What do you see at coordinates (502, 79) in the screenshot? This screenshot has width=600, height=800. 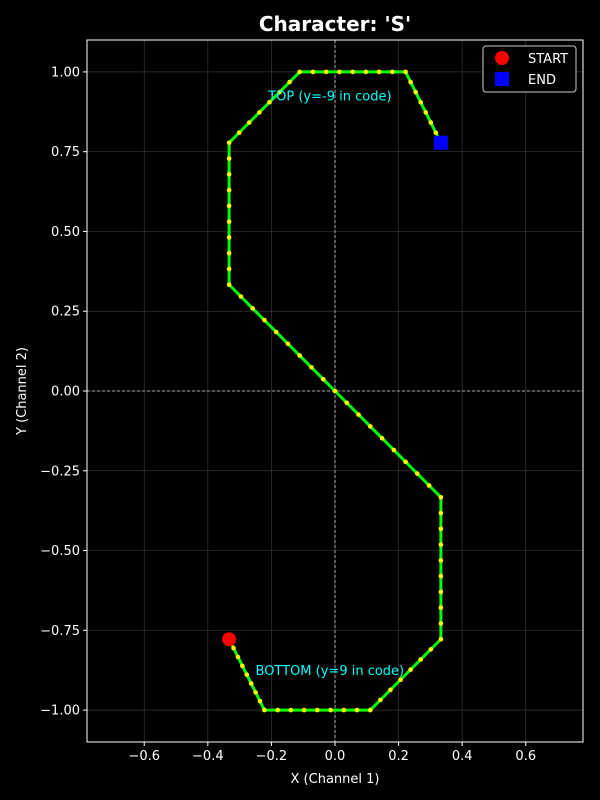 I see `legend-end-marker` at bounding box center [502, 79].